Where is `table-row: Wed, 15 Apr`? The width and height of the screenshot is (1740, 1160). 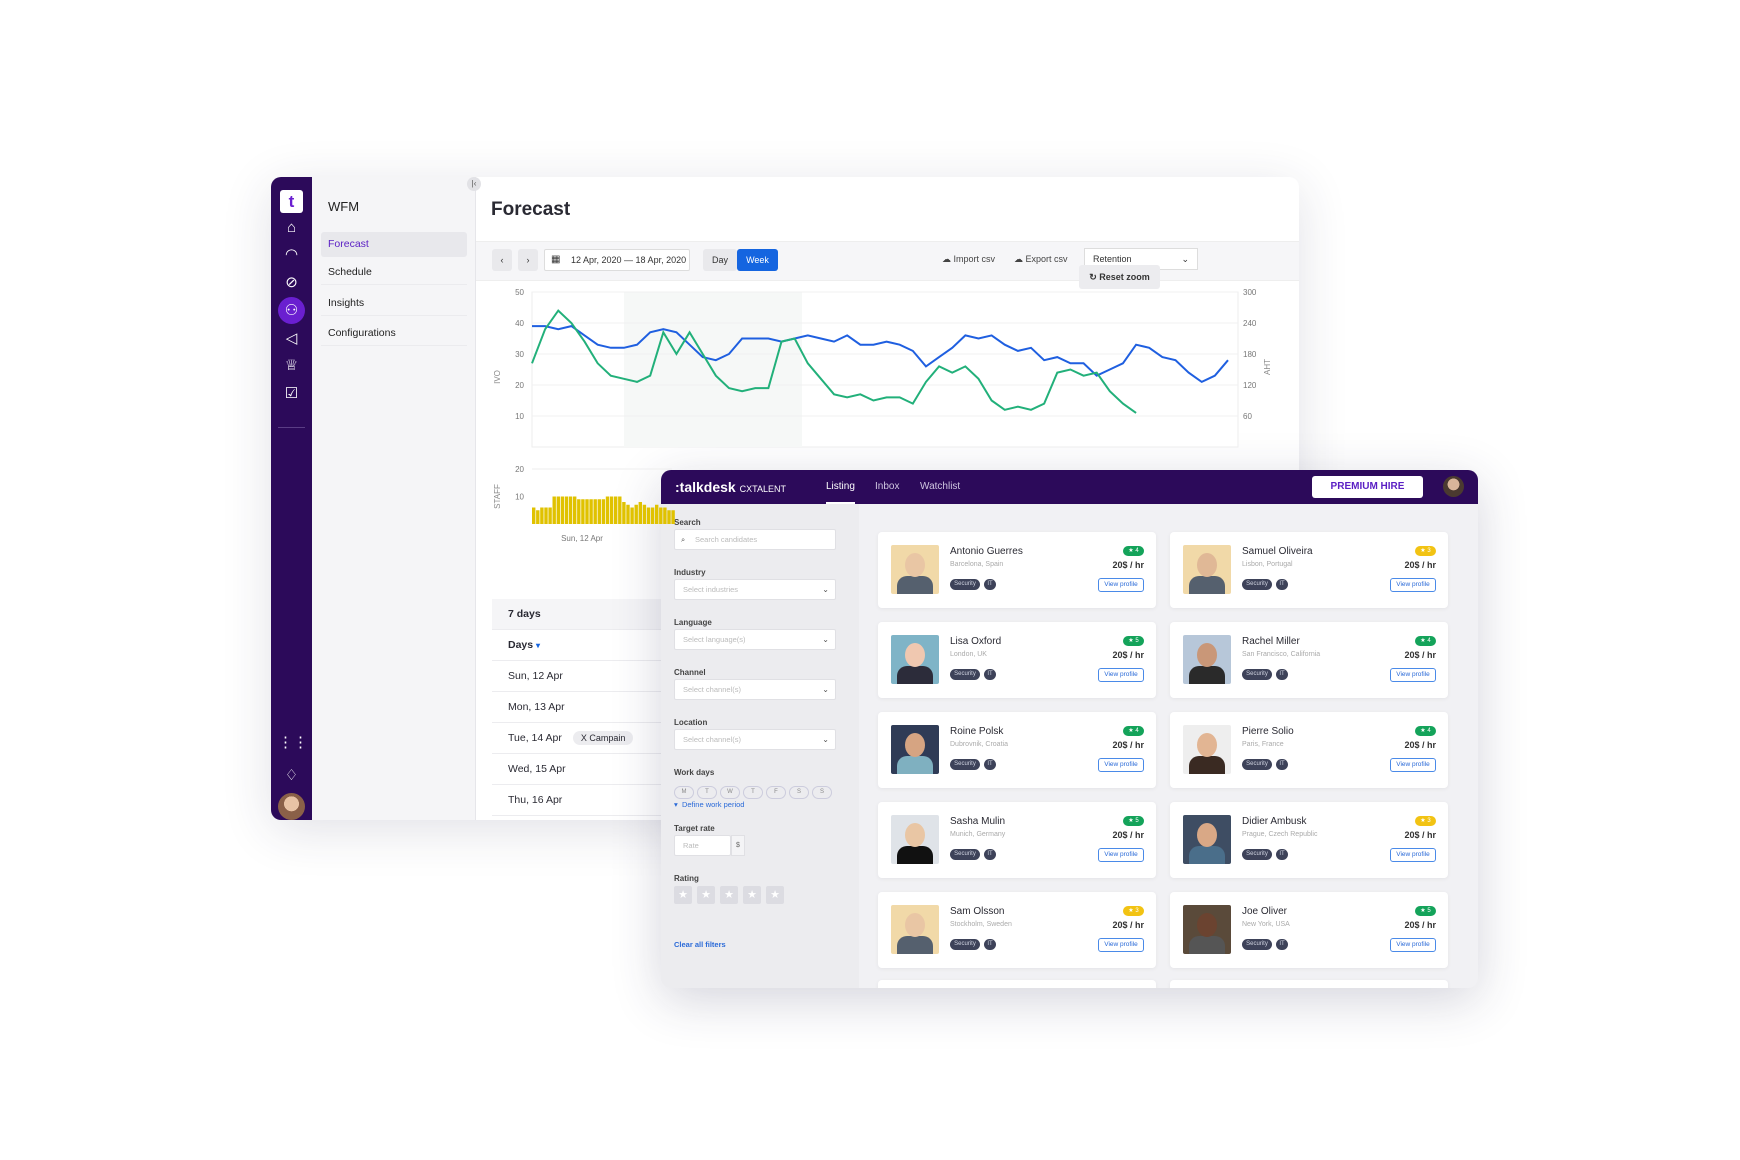
table-row: Wed, 15 Apr is located at coordinates (592, 769).